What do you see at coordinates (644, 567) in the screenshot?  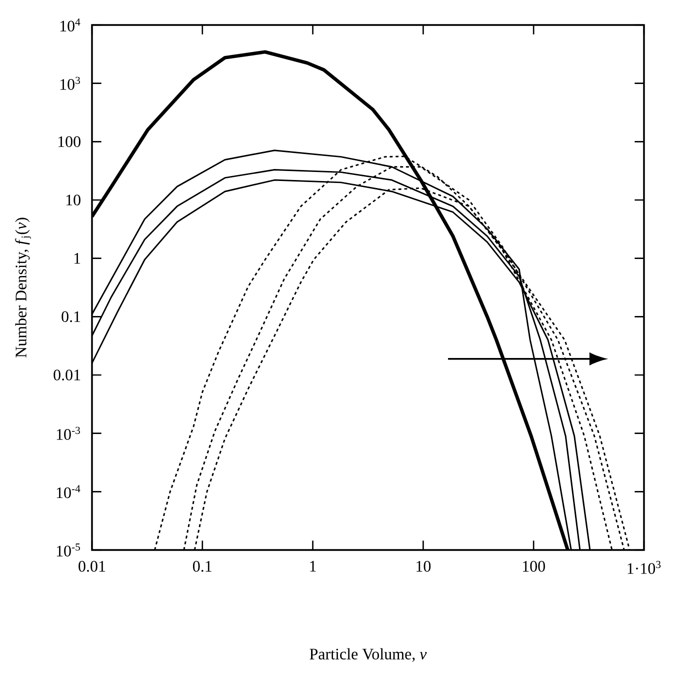 I see `x-tick-label: 1·10$^{3}$` at bounding box center [644, 567].